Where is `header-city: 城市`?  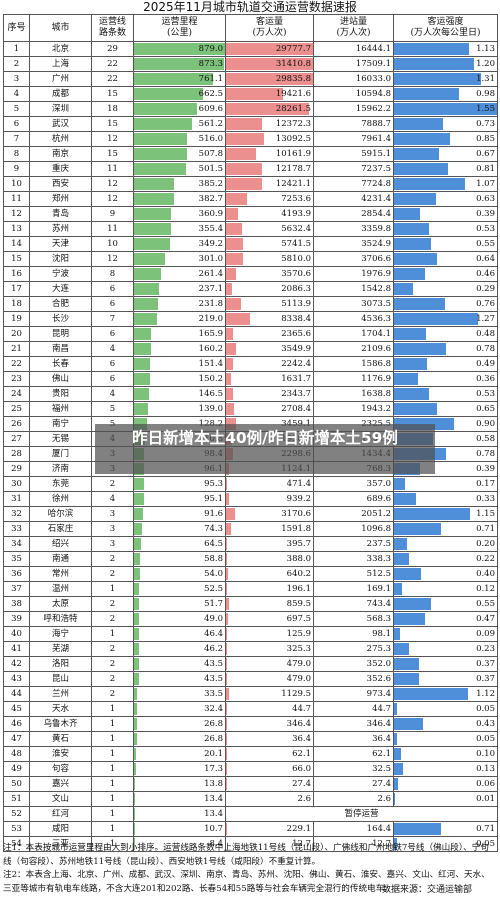
header-city: 城市 is located at coordinates (60, 28).